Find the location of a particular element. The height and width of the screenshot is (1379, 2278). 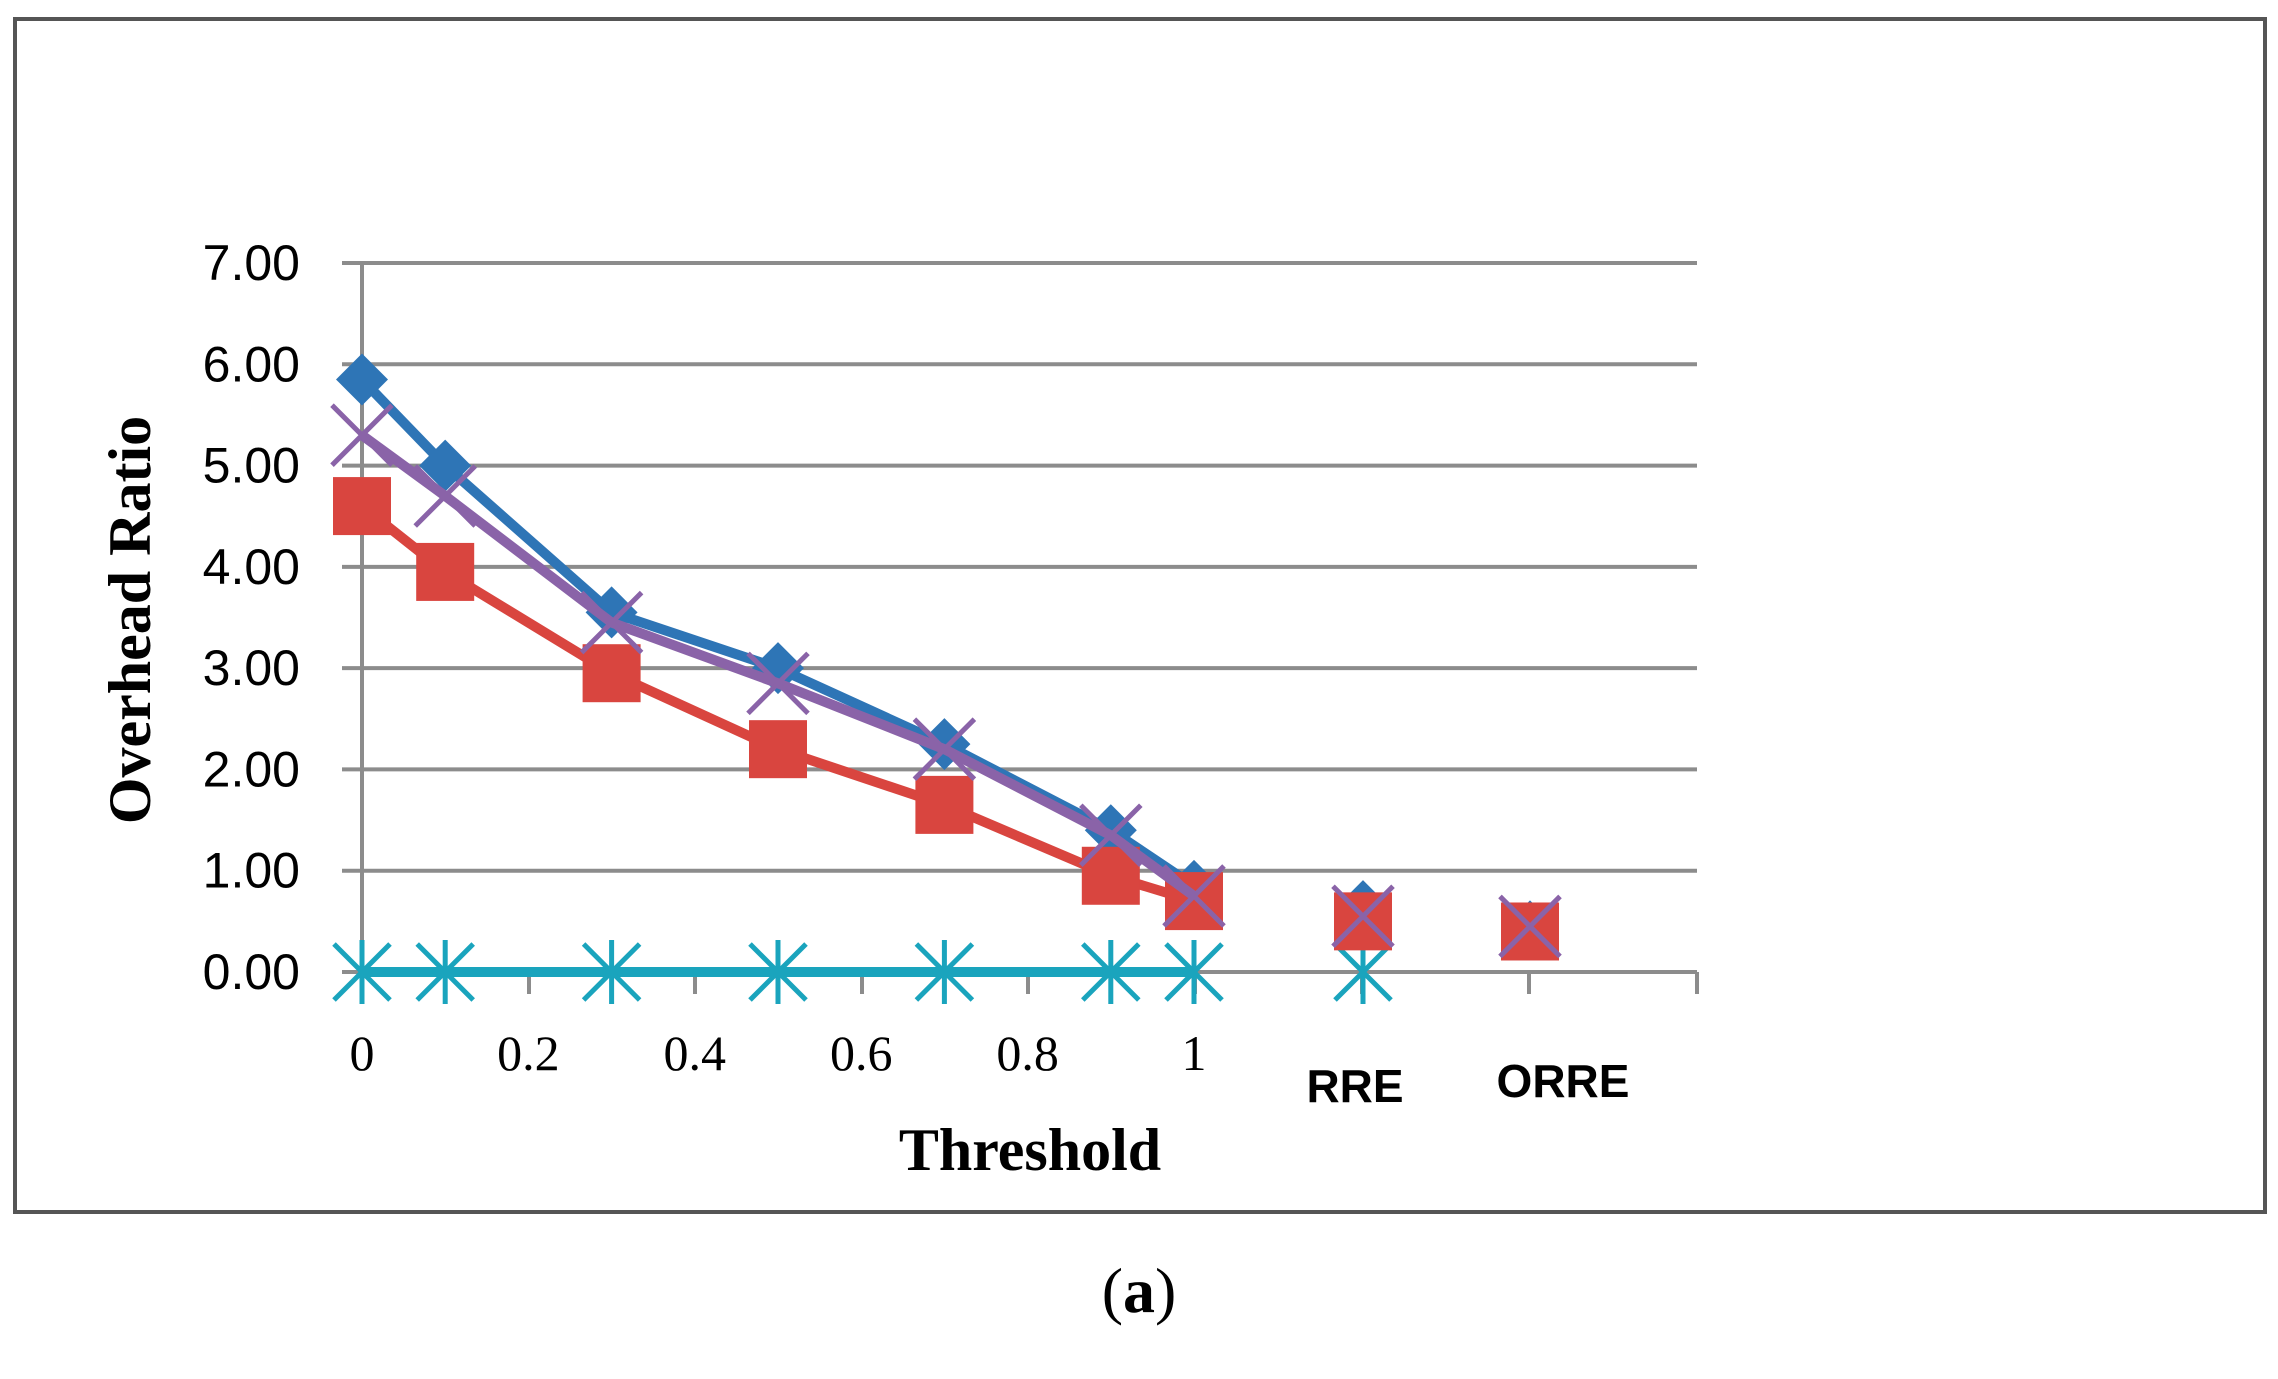

x-tick-label: 1 is located at coordinates (1194, 1053).